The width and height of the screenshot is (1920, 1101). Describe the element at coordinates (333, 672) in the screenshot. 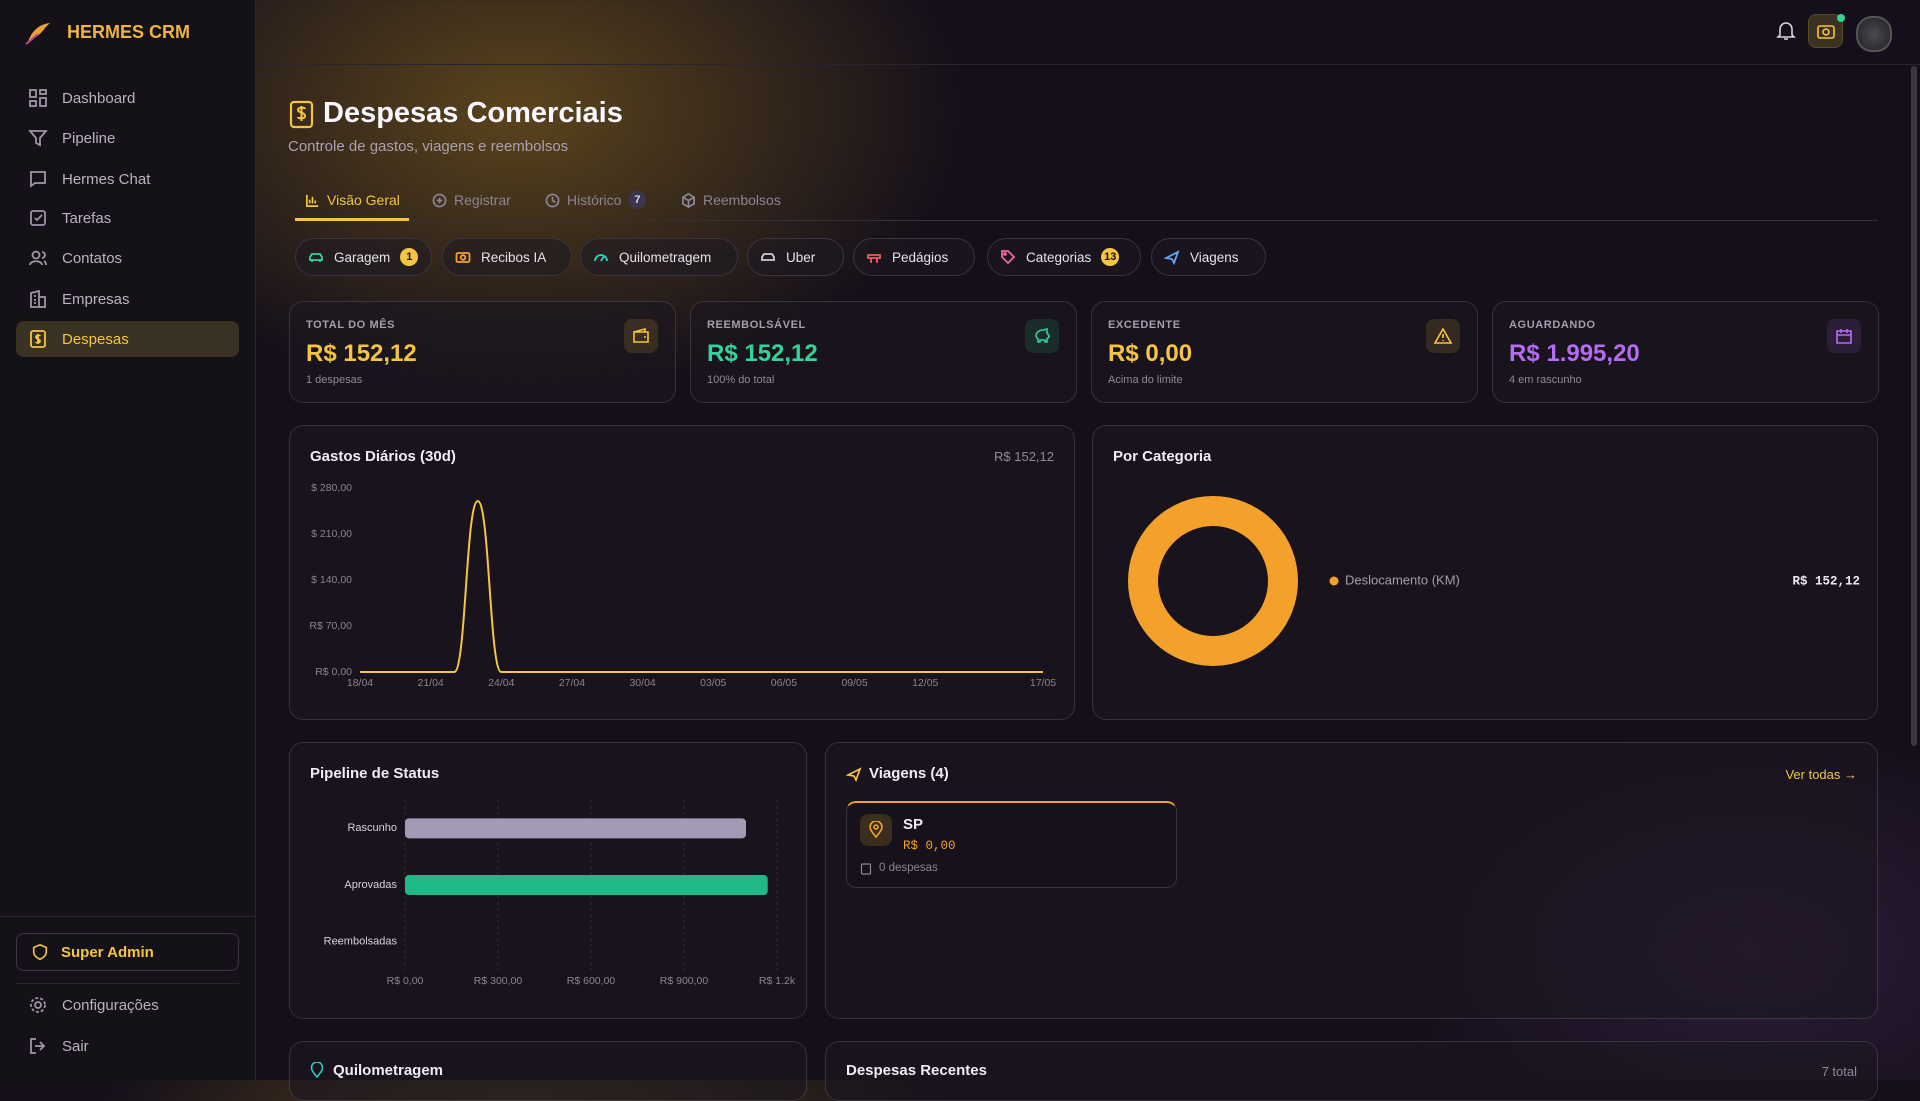

I see `y-tick-label: R$ 0,00` at that location.